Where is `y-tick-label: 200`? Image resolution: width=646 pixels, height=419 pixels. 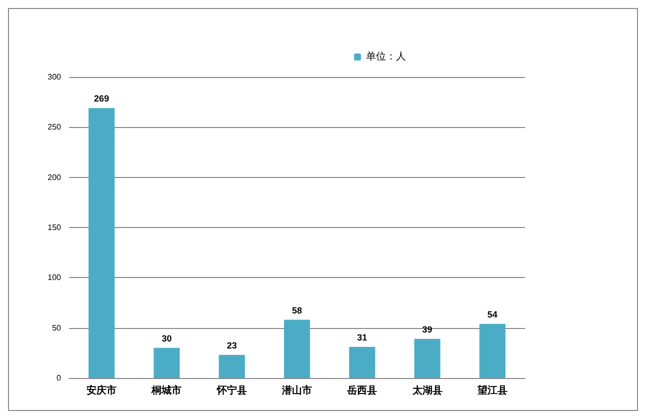 y-tick-label: 200 is located at coordinates (55, 177).